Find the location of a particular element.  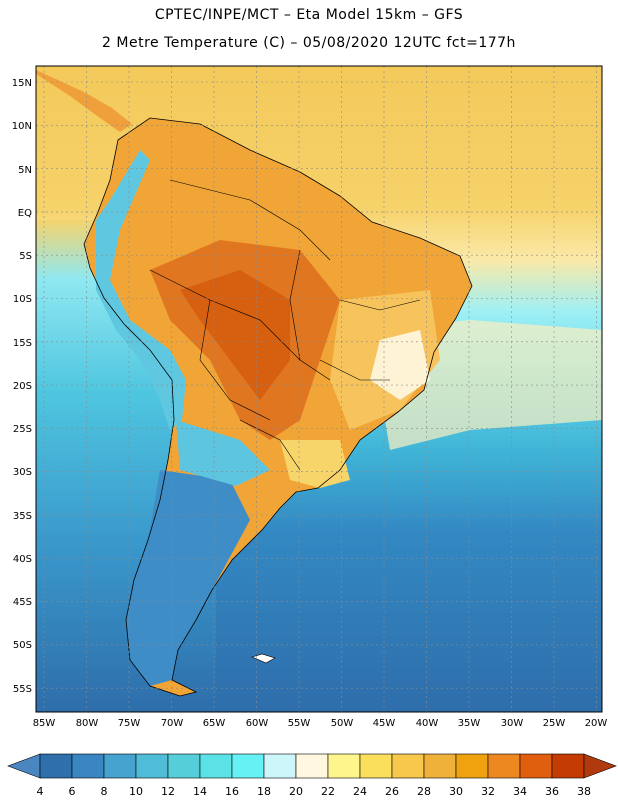

lat-label: EQ is located at coordinates (25, 213).